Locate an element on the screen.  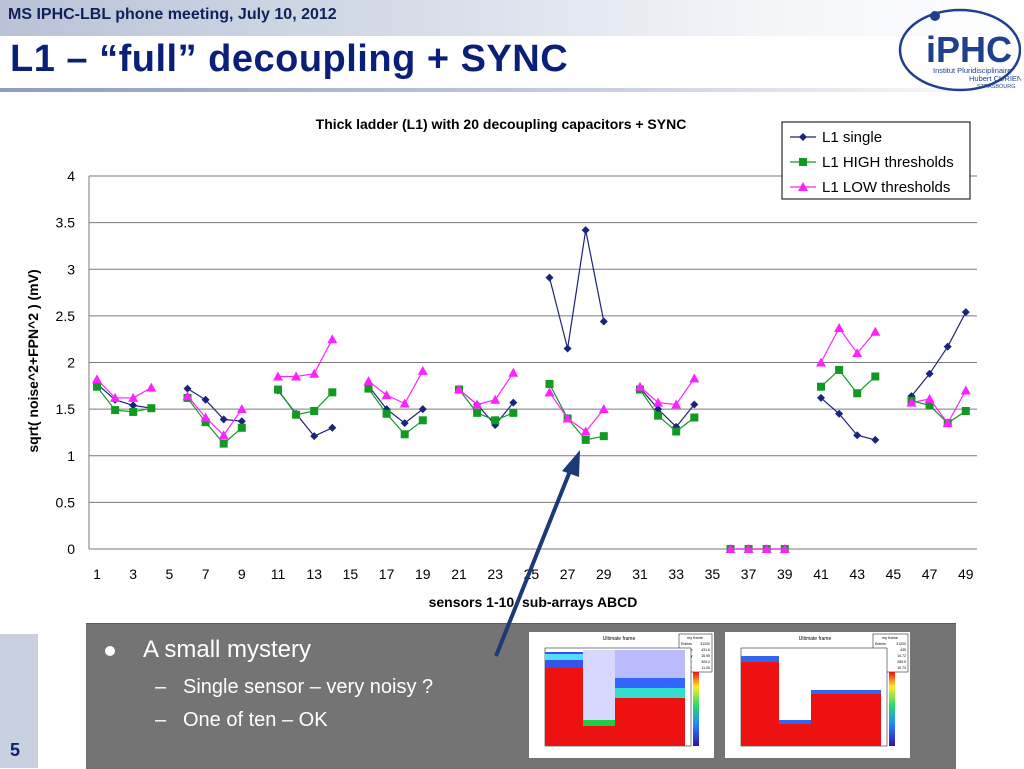
stats-value: 14.72 is located at coordinates (901, 656).